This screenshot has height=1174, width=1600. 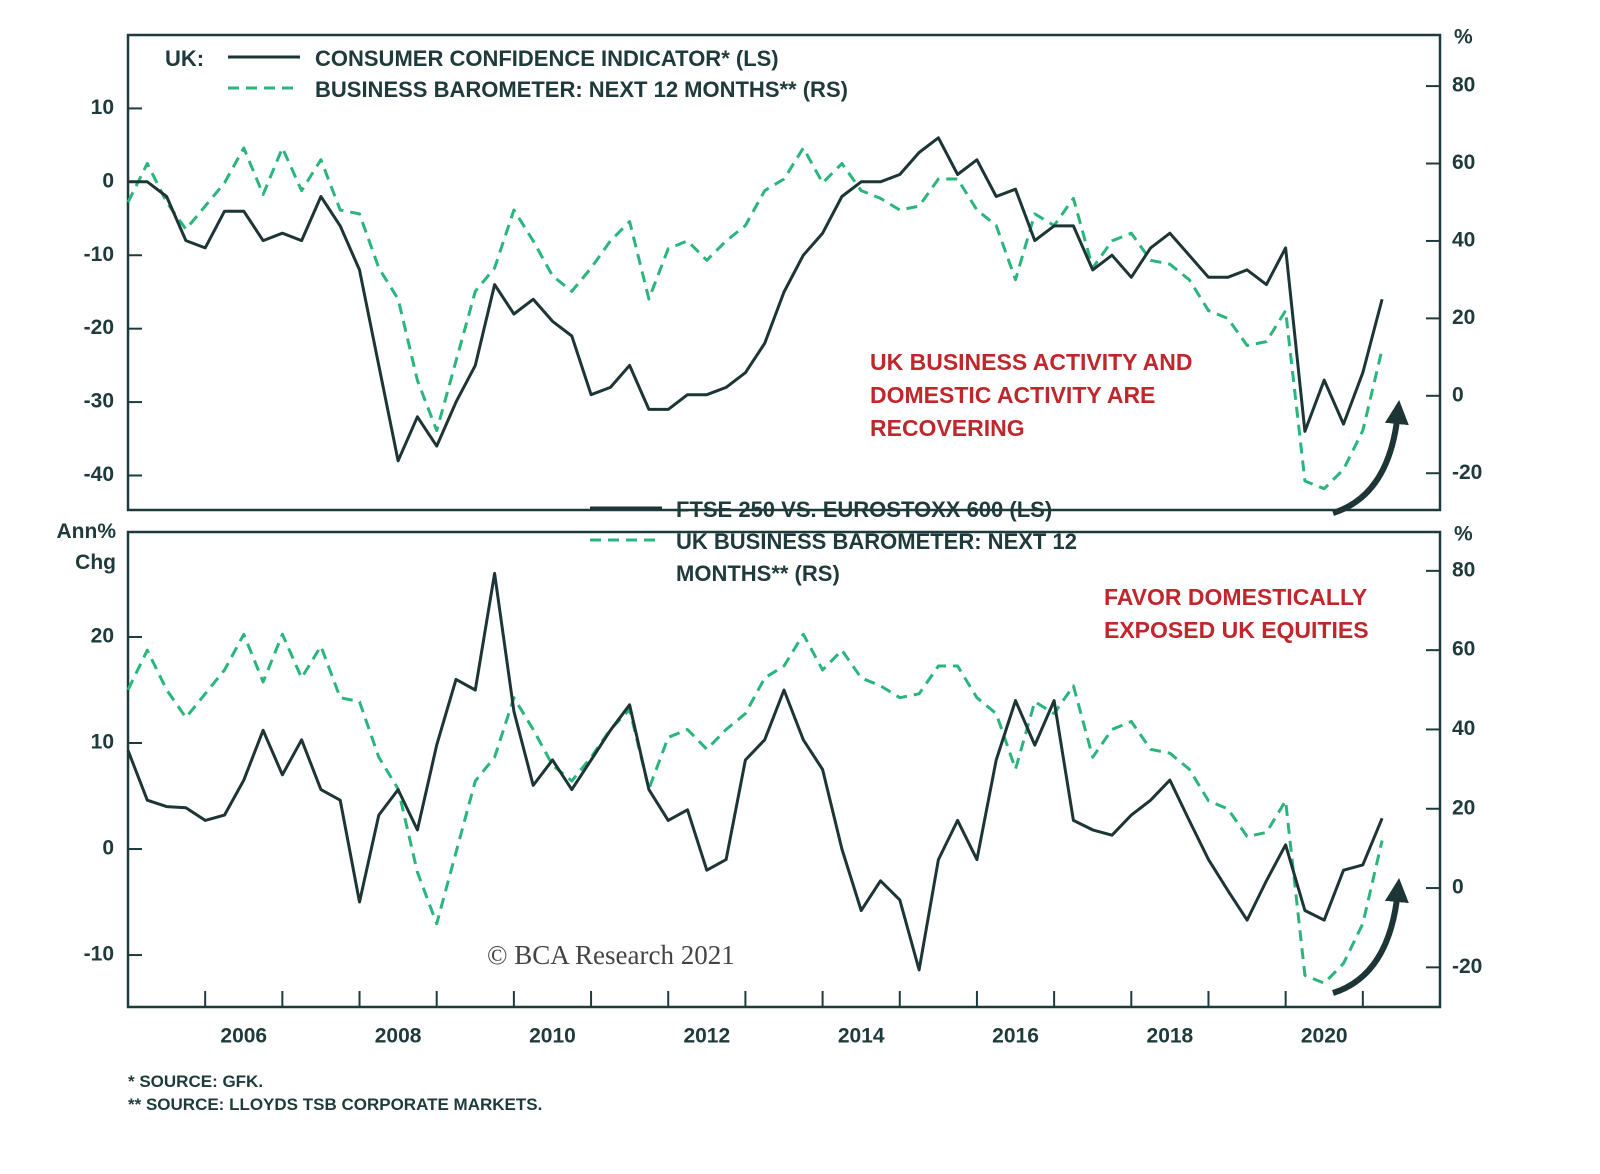 I want to click on footnote: ** SOURCE: LLOYDS TSB CORPORATE MARKETS., so click(x=335, y=1104).